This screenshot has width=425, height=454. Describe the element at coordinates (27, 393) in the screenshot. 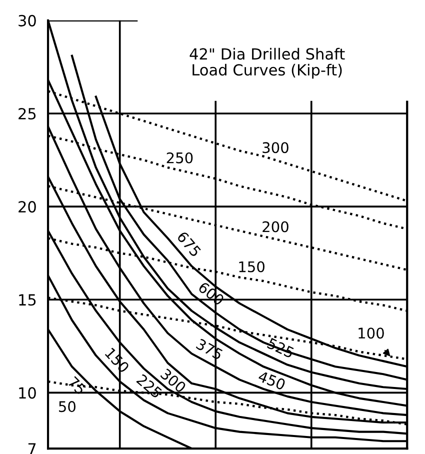

I see `y-tick-label: 10` at that location.